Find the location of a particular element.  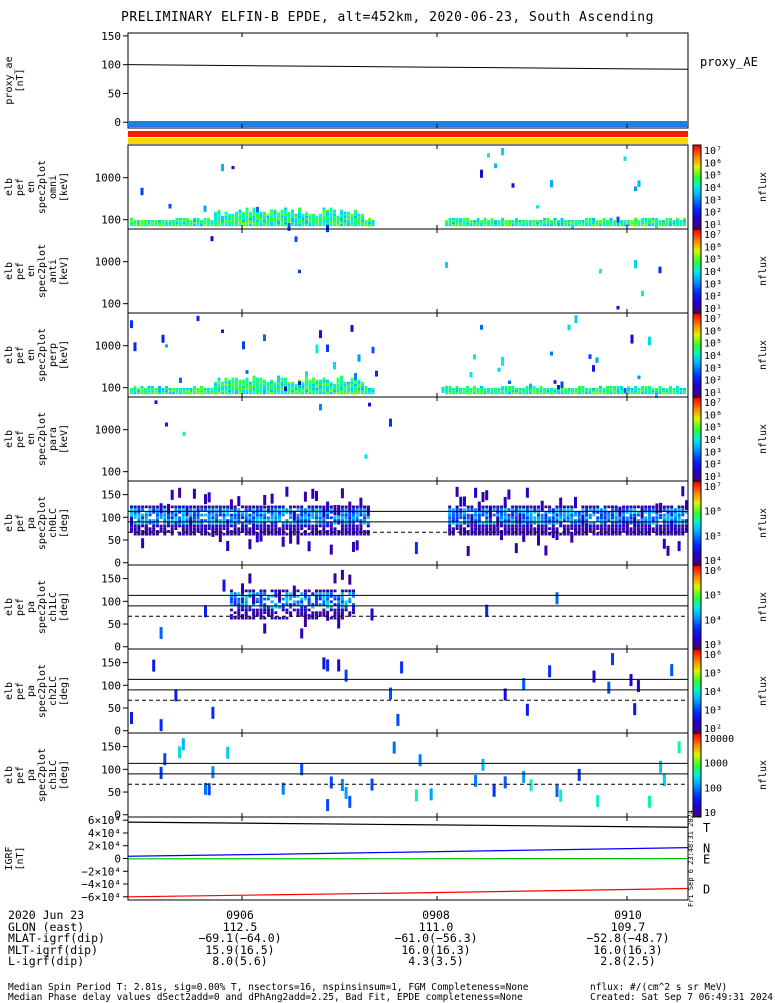

ylabel-line: spec2plot is located at coordinates (42, 355).